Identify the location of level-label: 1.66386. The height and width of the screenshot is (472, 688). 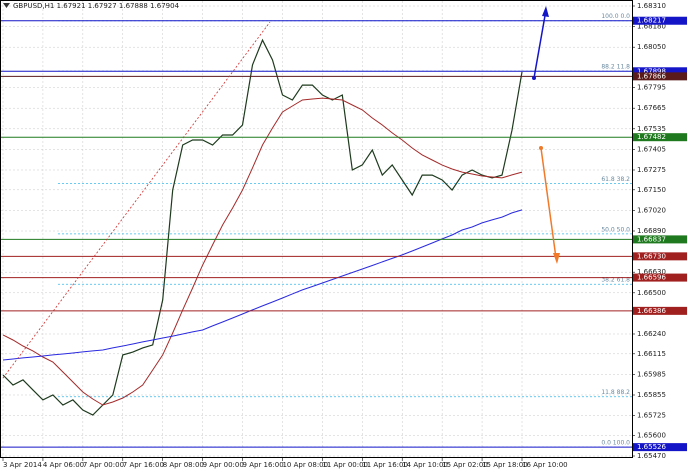
(651, 311).